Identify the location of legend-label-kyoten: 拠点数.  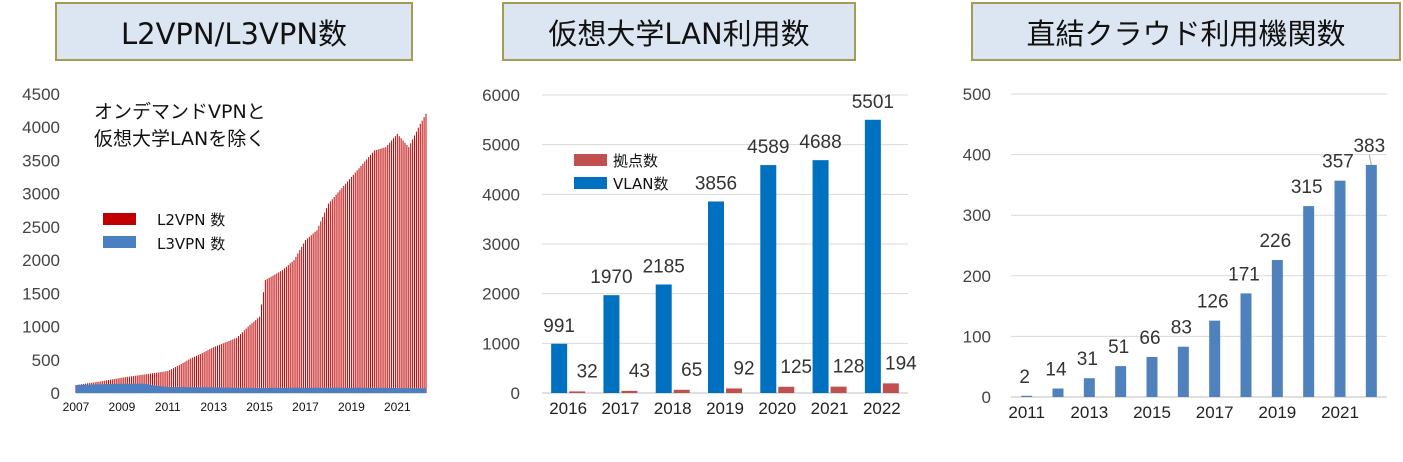
(635, 161).